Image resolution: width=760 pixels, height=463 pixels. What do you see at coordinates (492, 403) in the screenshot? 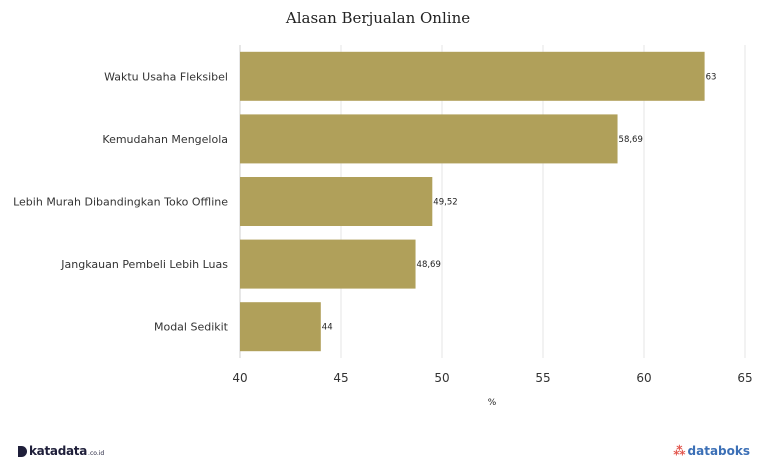
I see `x-axis-title: %` at bounding box center [492, 403].